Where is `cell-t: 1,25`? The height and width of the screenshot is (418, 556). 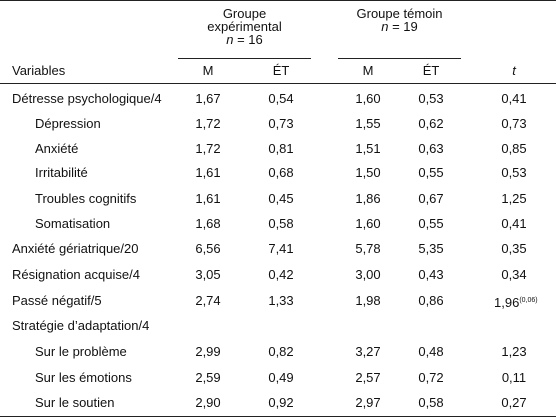 cell-t: 1,25 is located at coordinates (514, 198).